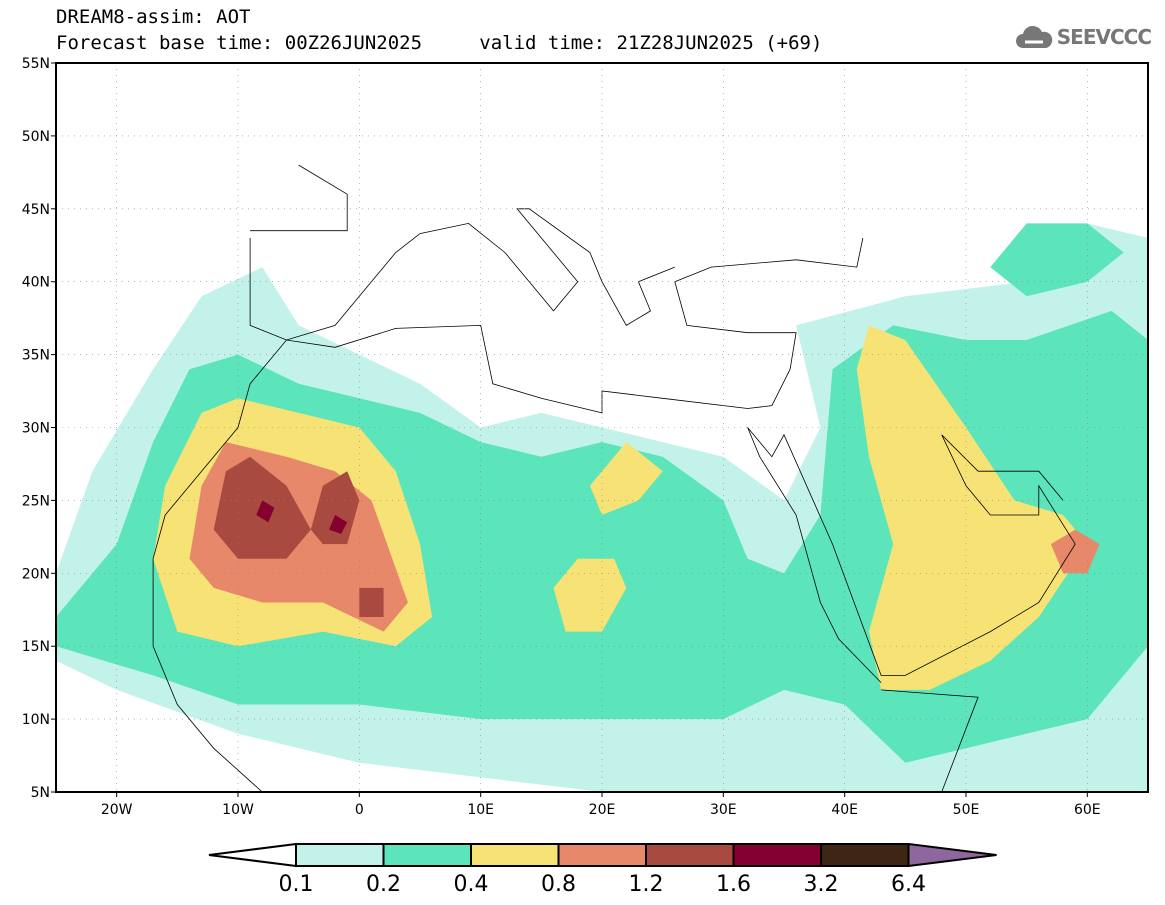 Image resolution: width=1165 pixels, height=905 pixels. What do you see at coordinates (36, 137) in the screenshot?
I see `lat-tick-label: 50N` at bounding box center [36, 137].